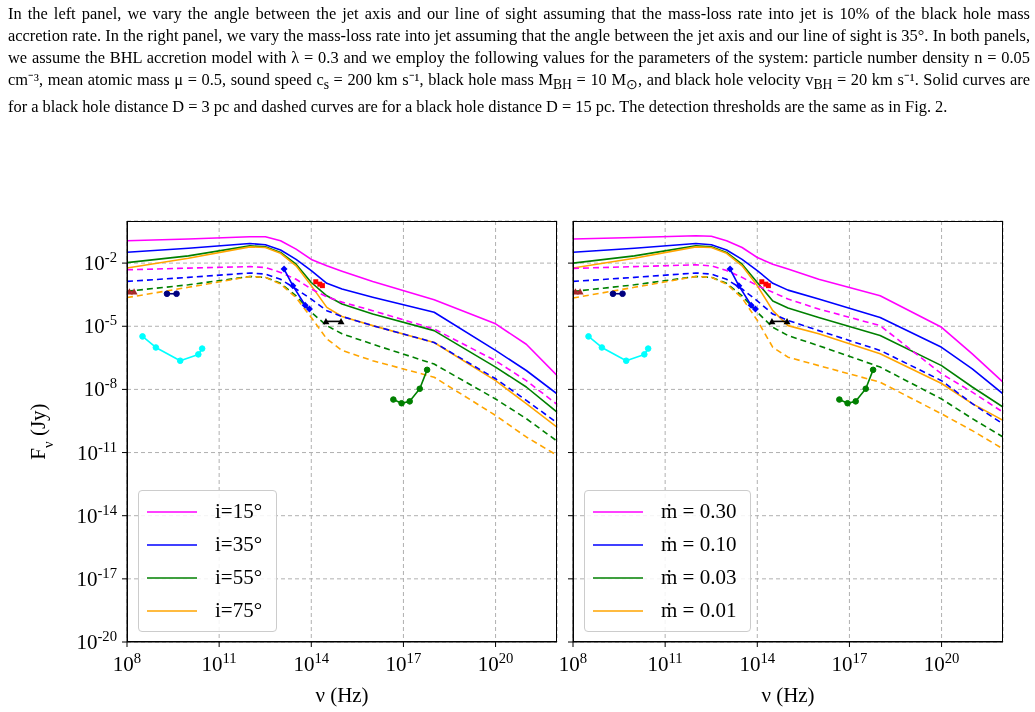 This screenshot has height=712, width=1035. I want to click on x-tick-label: 10$^{8}$, so click(573, 663).